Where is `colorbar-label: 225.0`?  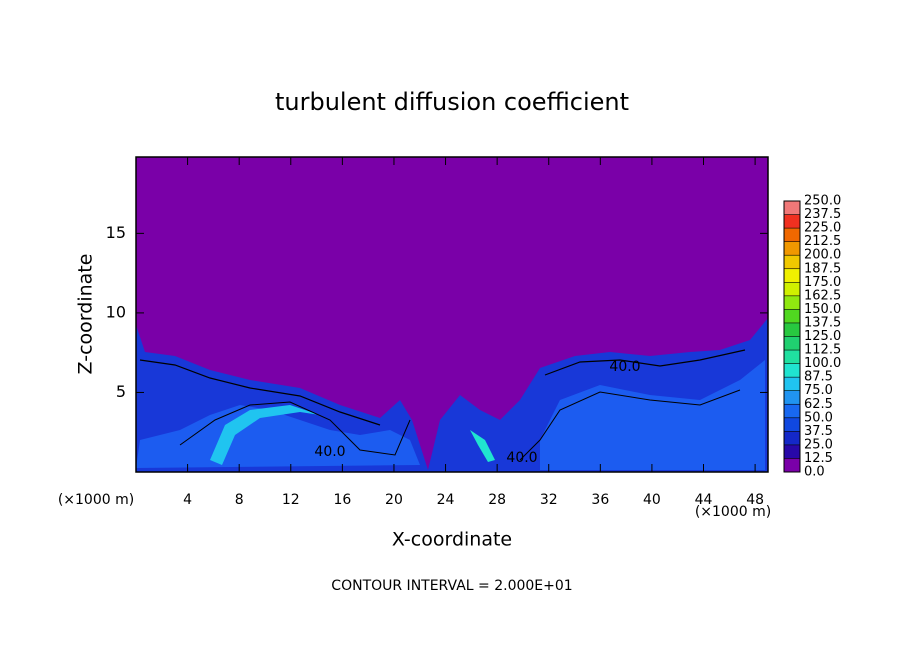 colorbar-label: 225.0 is located at coordinates (822, 228).